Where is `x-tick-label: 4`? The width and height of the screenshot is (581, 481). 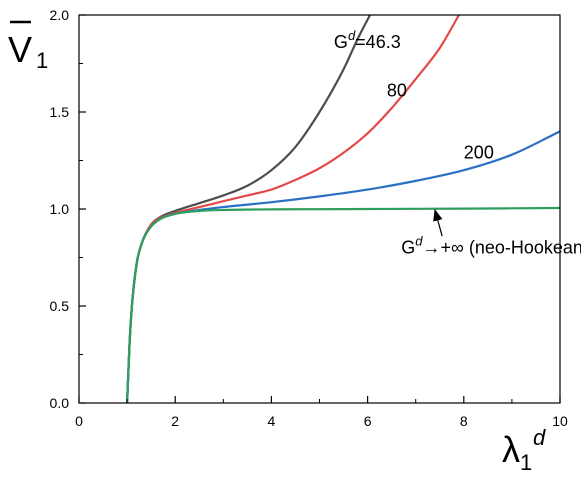 x-tick-label: 4 is located at coordinates (272, 421).